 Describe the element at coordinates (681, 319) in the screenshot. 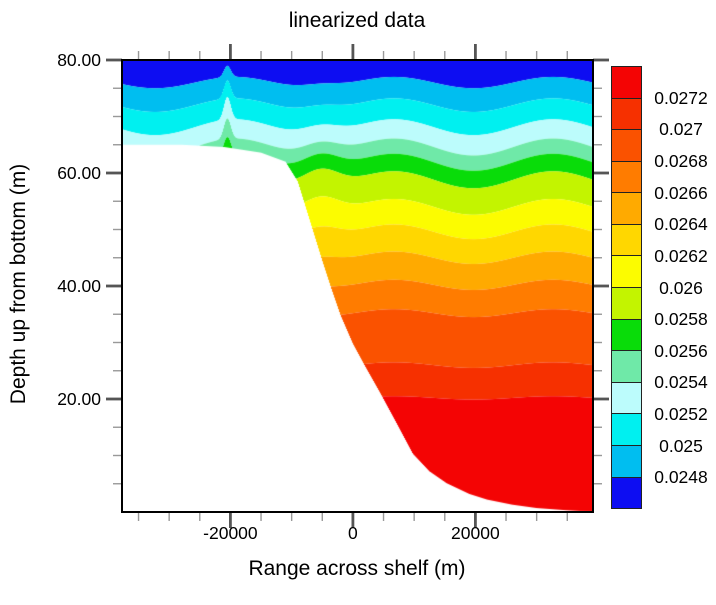

I see `colorbar-tick-label: 0.0258` at that location.